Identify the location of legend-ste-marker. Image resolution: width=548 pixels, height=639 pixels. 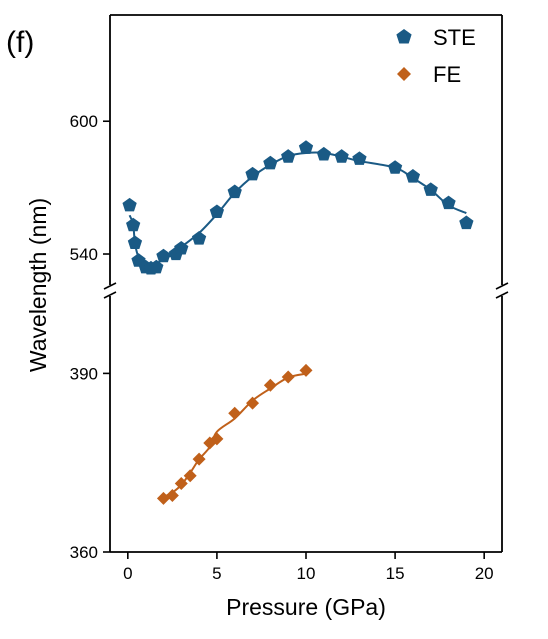
(404, 36).